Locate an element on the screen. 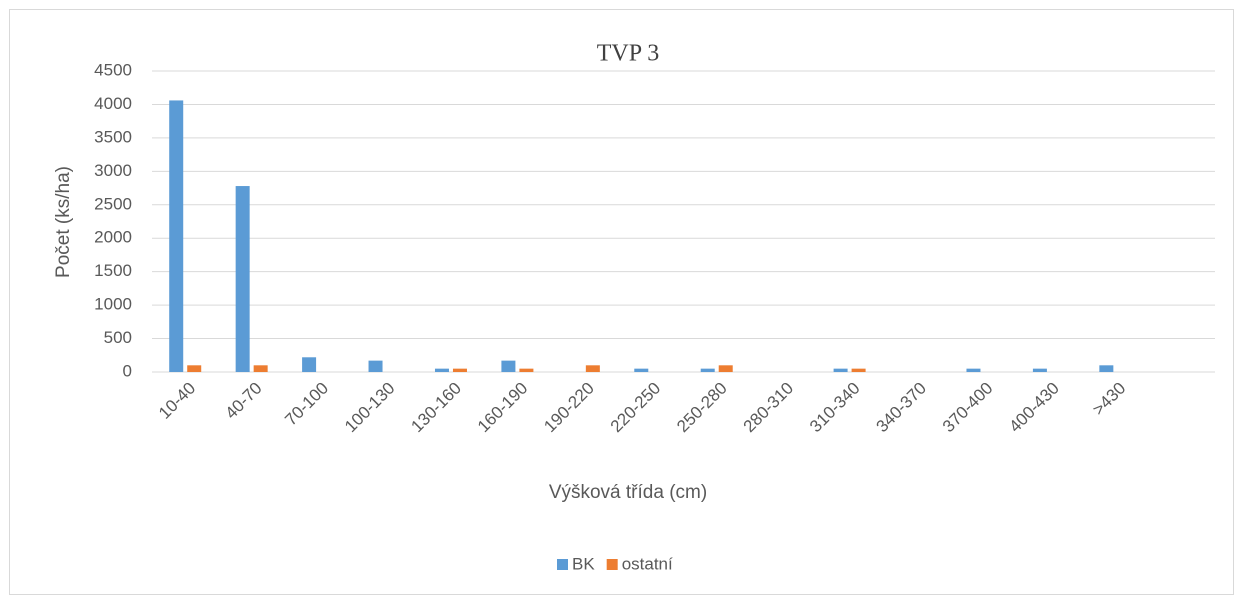 The width and height of the screenshot is (1235, 595). legend-label: BK is located at coordinates (583, 563).